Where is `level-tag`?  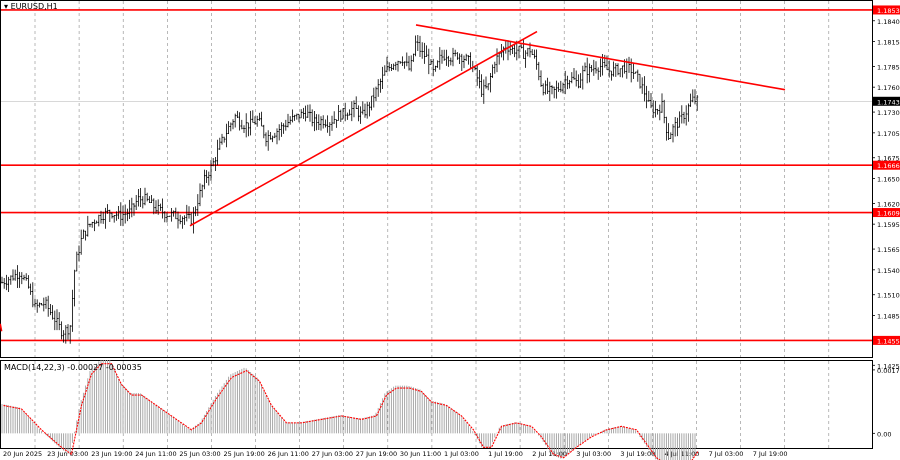 level-tag is located at coordinates (886, 10).